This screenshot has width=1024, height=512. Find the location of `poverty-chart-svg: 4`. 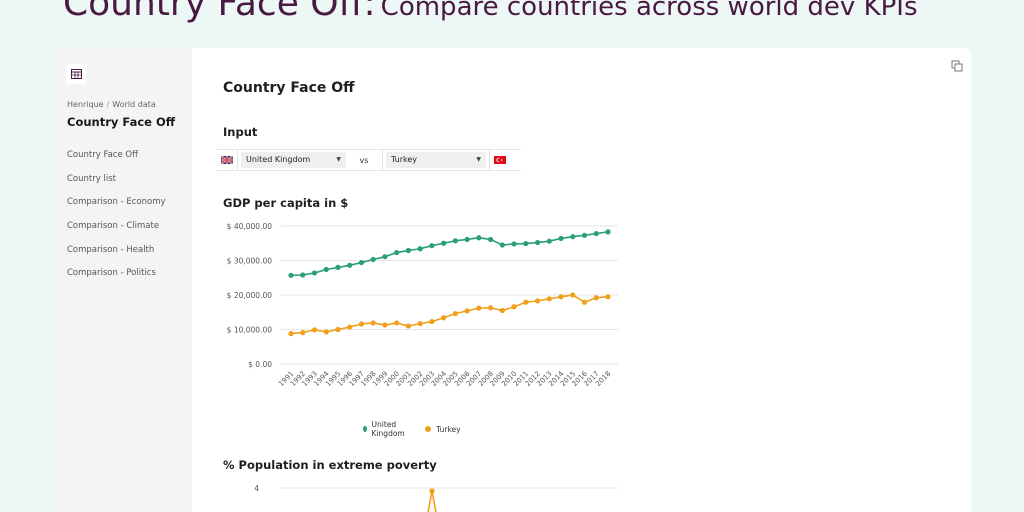

poverty-chart-svg: 4 is located at coordinates (436, 498).